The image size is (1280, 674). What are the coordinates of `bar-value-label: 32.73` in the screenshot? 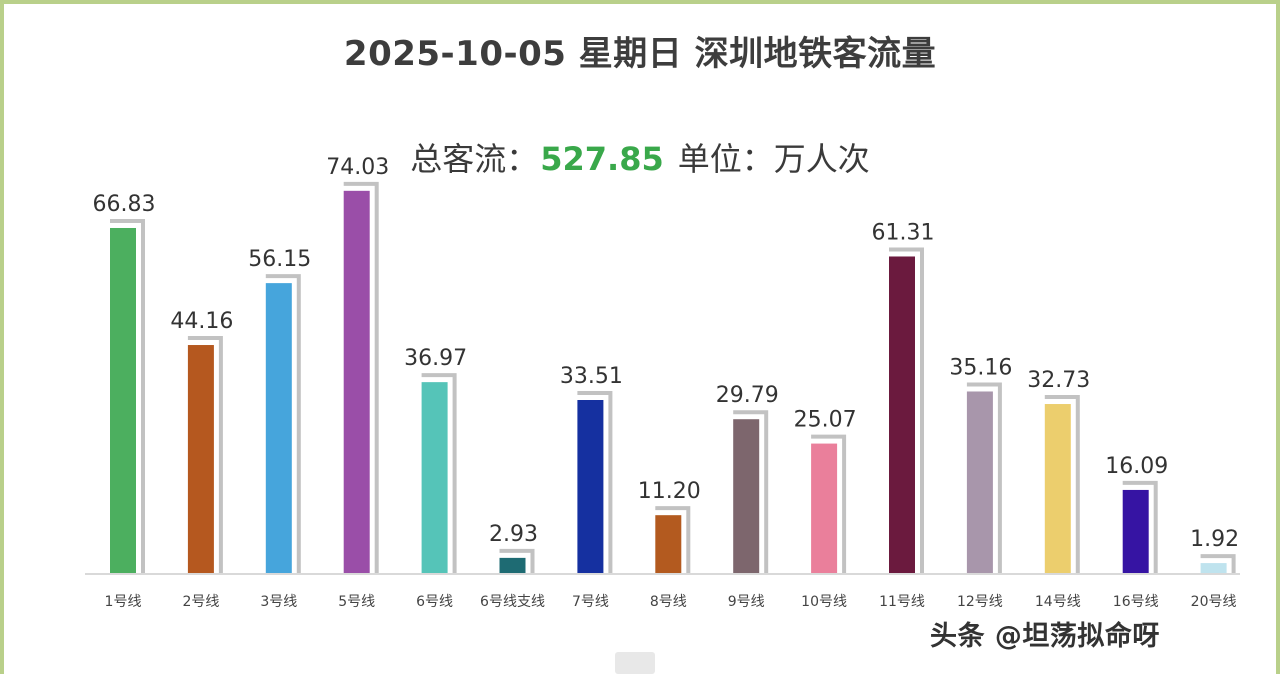 It's located at (1058, 380).